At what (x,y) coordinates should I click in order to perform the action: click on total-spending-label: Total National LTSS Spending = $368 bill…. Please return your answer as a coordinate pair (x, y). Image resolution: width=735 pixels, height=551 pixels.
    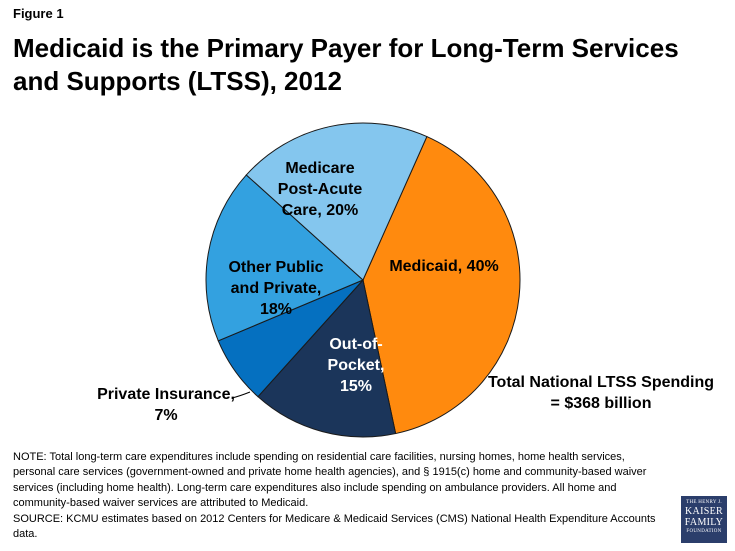
    Looking at the image, I should click on (601, 393).